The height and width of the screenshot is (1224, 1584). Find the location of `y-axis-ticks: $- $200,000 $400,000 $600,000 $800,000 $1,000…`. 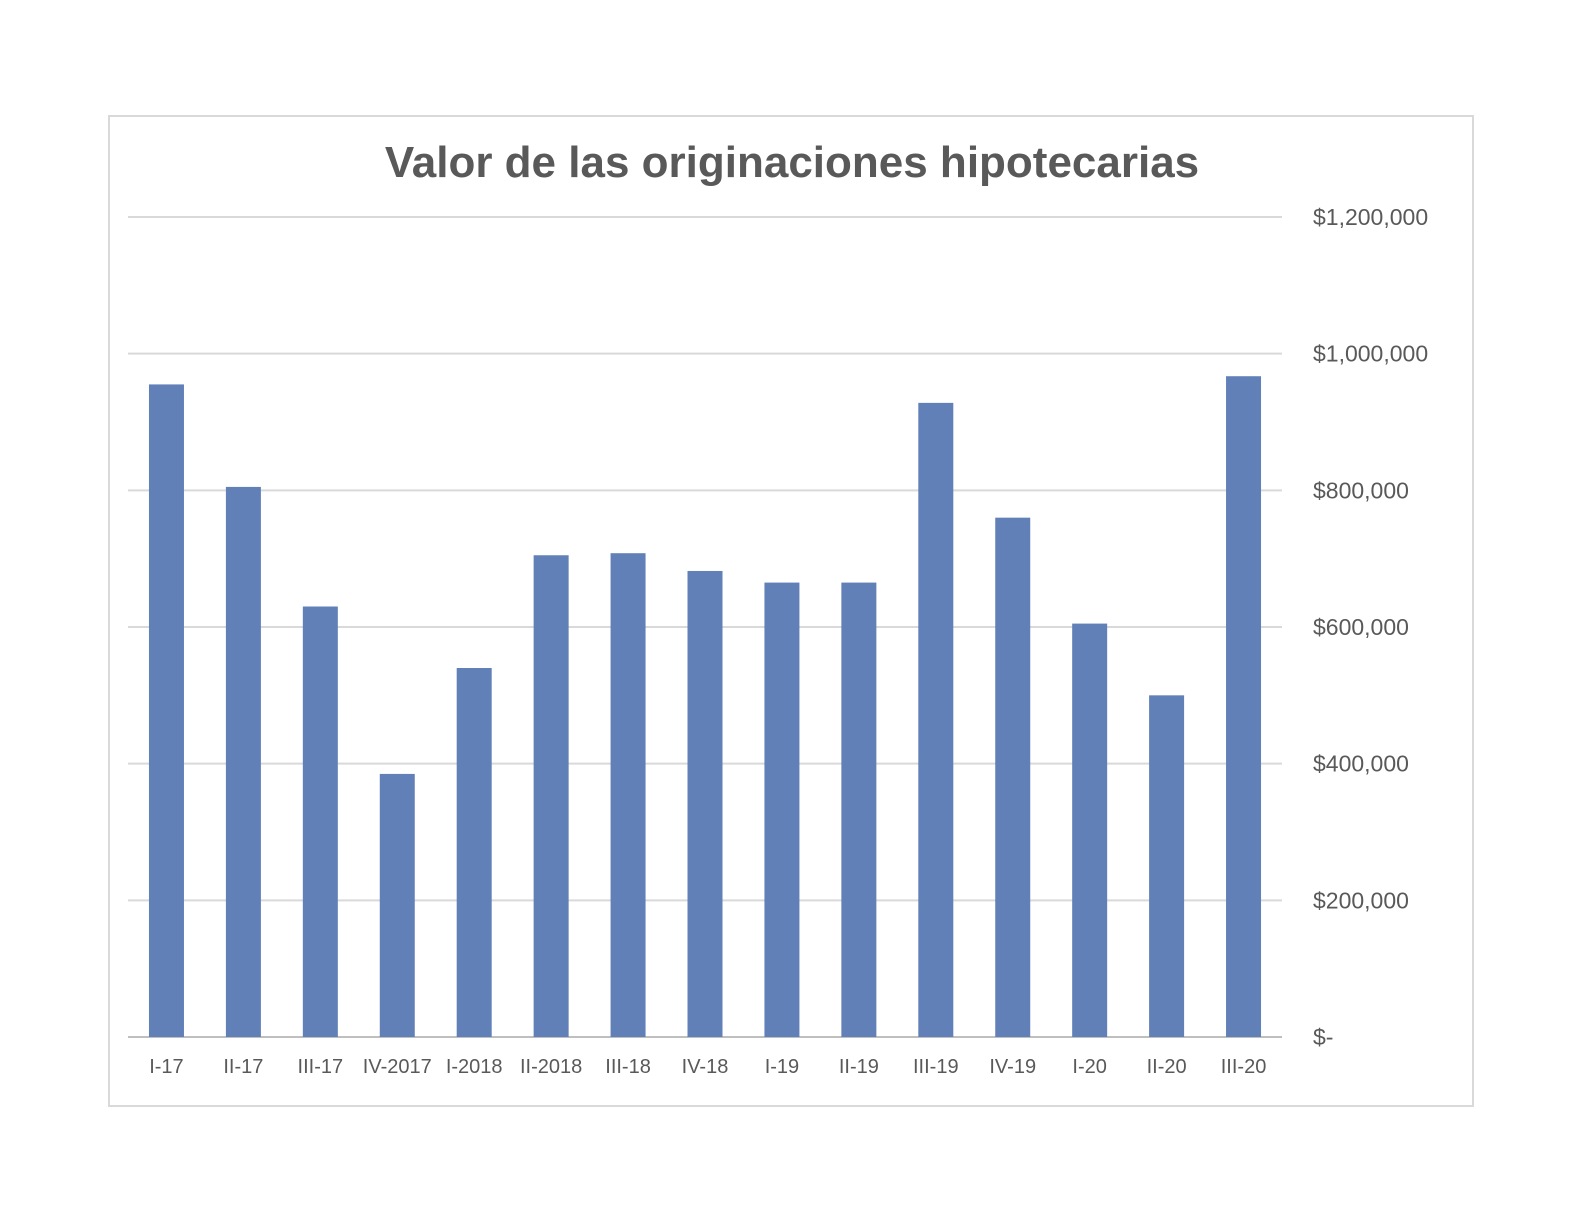

y-axis-ticks: $- $200,000 $400,000 $600,000 $800,000 $1,000… is located at coordinates (1370, 627).